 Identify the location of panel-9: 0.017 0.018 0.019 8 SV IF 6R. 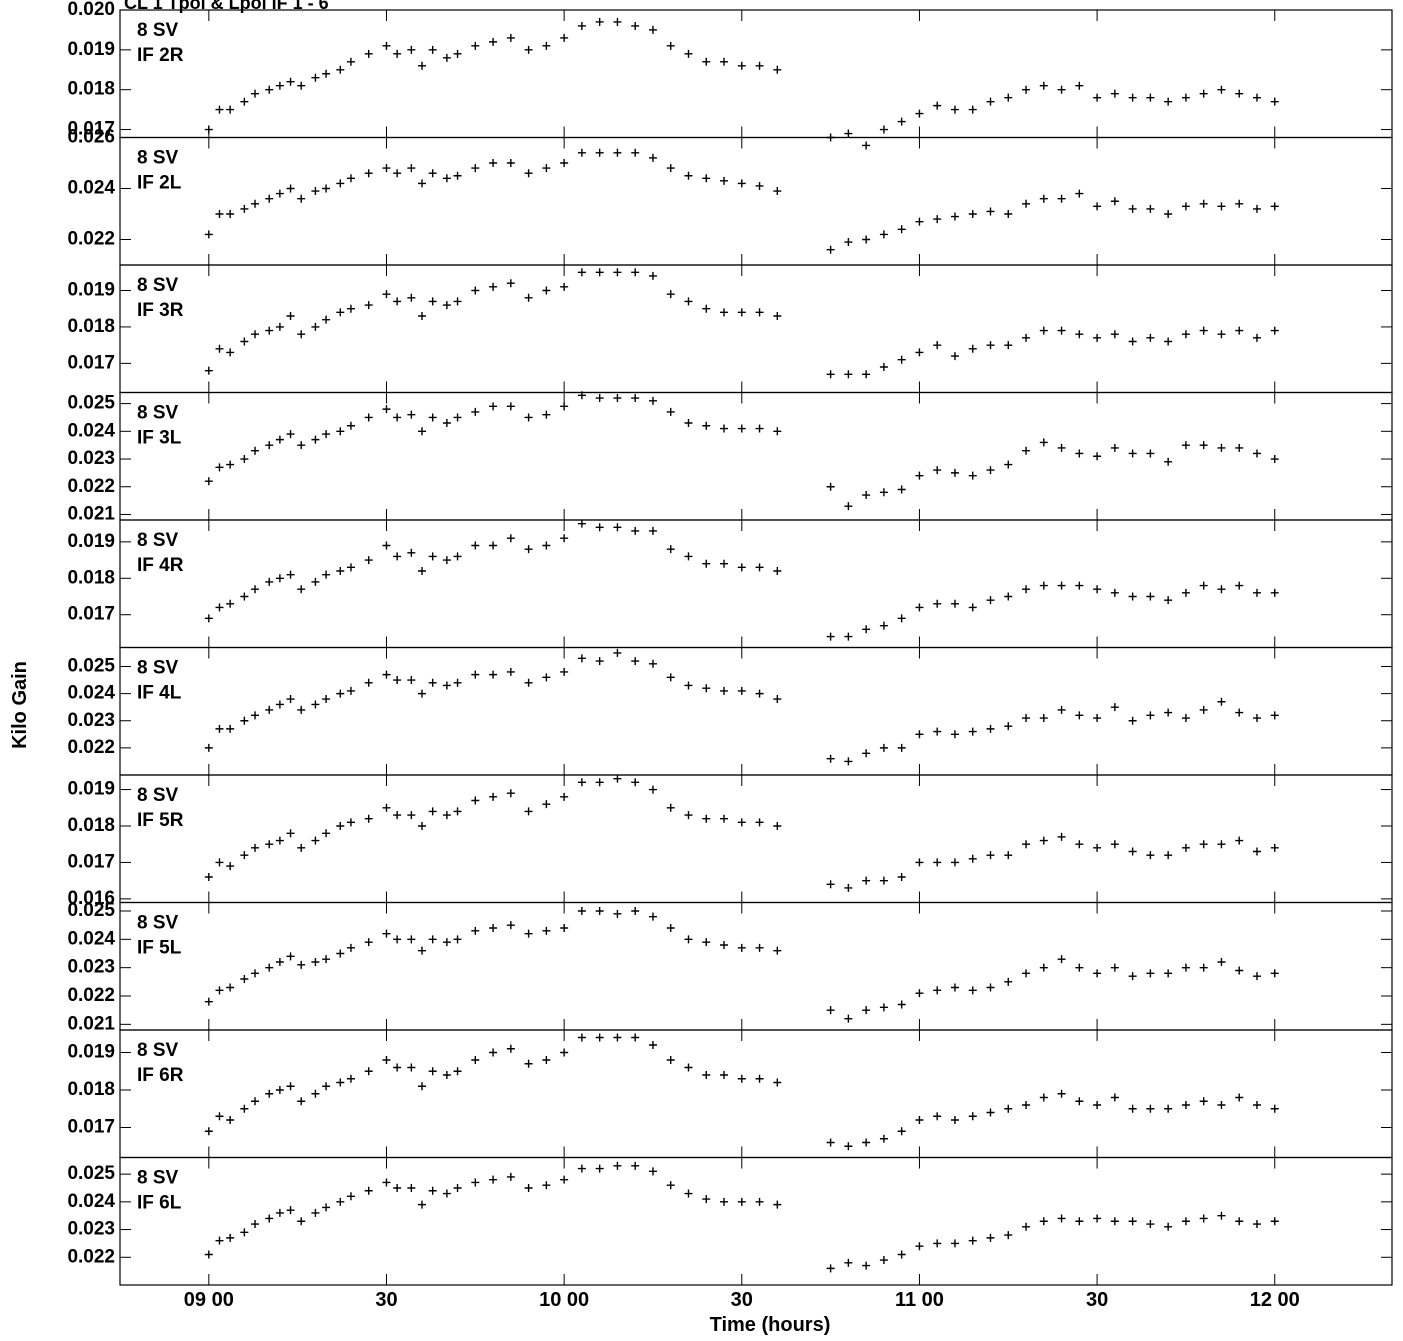
(730, 1094).